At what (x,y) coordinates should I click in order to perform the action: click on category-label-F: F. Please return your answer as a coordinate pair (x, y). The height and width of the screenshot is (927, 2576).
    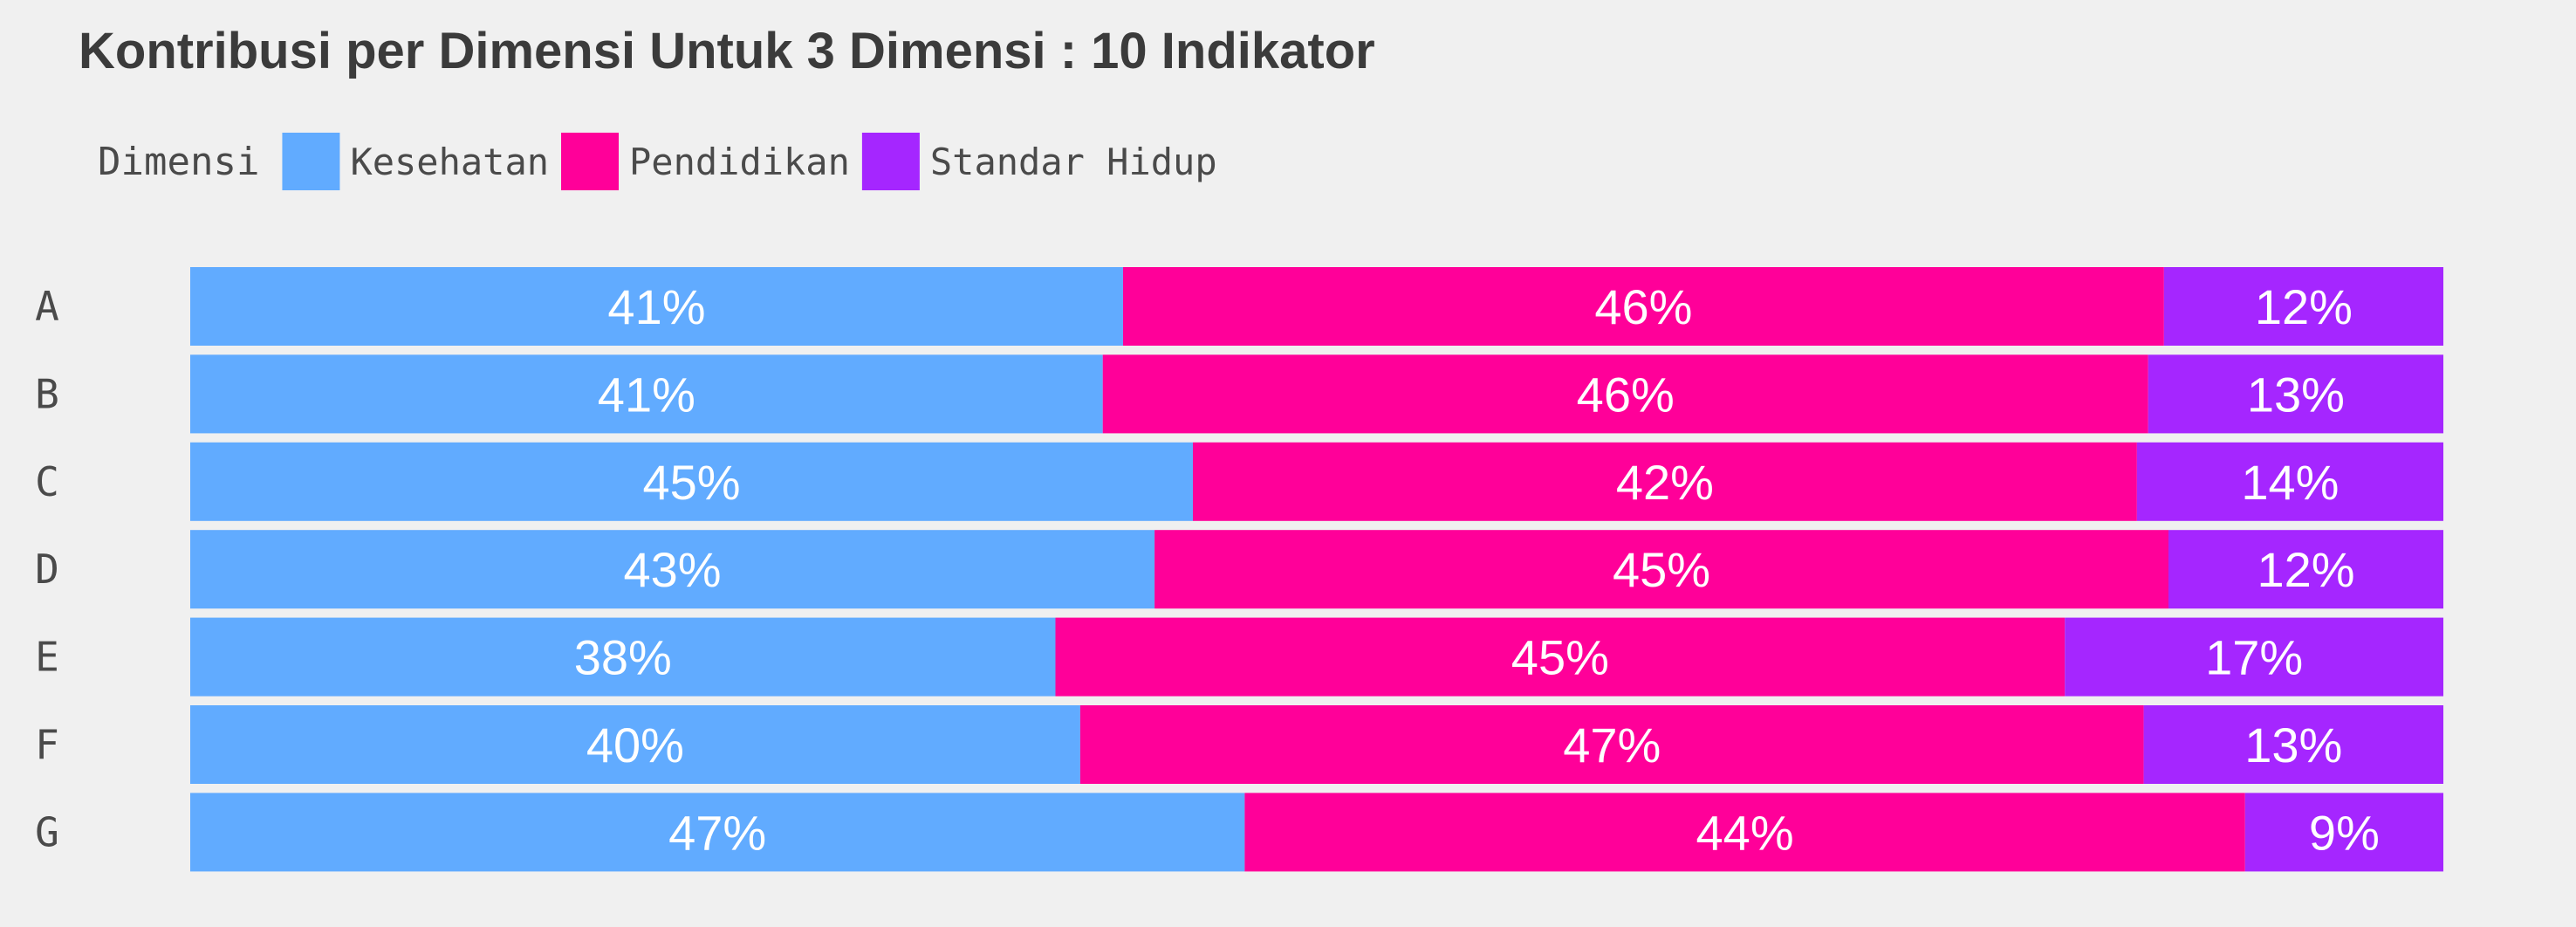
    Looking at the image, I should click on (47, 744).